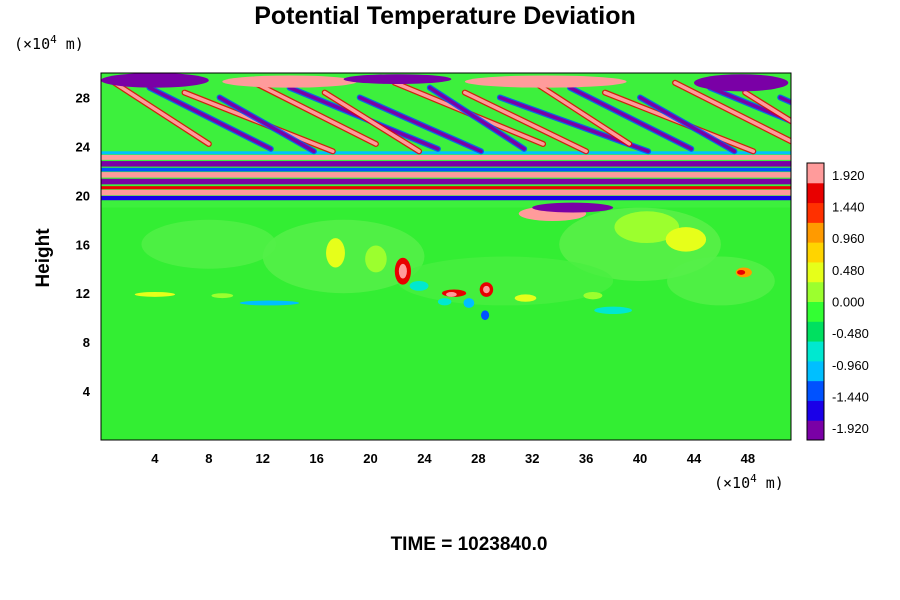  What do you see at coordinates (370, 458) in the screenshot?
I see `x-tick-label: 20` at bounding box center [370, 458].